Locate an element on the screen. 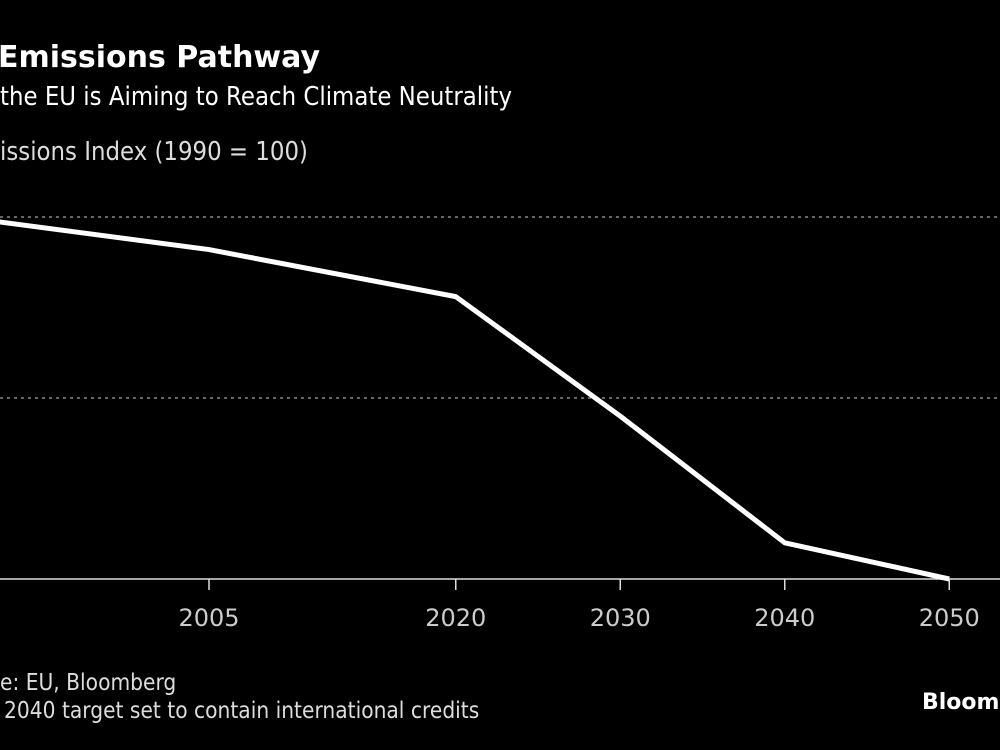  x-tick-label: 2020 is located at coordinates (455, 618).